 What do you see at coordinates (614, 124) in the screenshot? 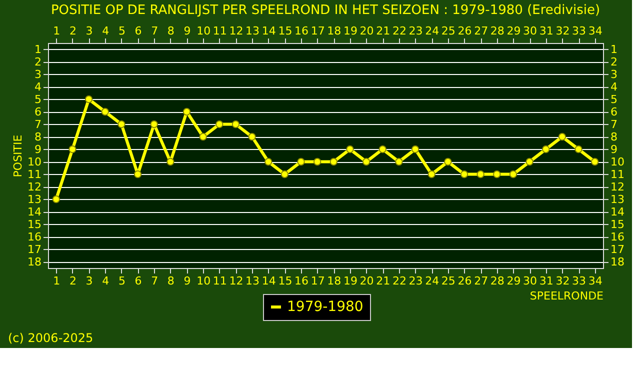
I see `y2-tick-label: 7` at bounding box center [614, 124].